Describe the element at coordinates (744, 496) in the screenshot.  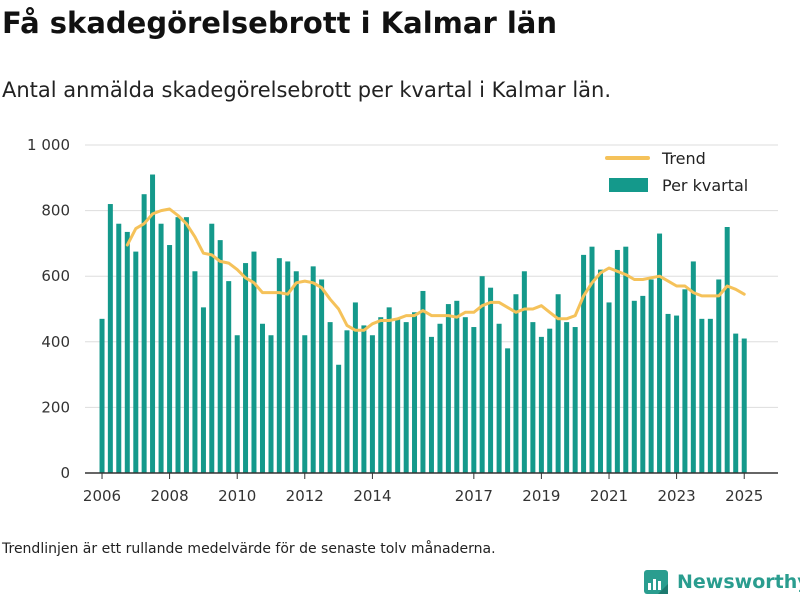
I see `x-tick-label: 2025` at that location.